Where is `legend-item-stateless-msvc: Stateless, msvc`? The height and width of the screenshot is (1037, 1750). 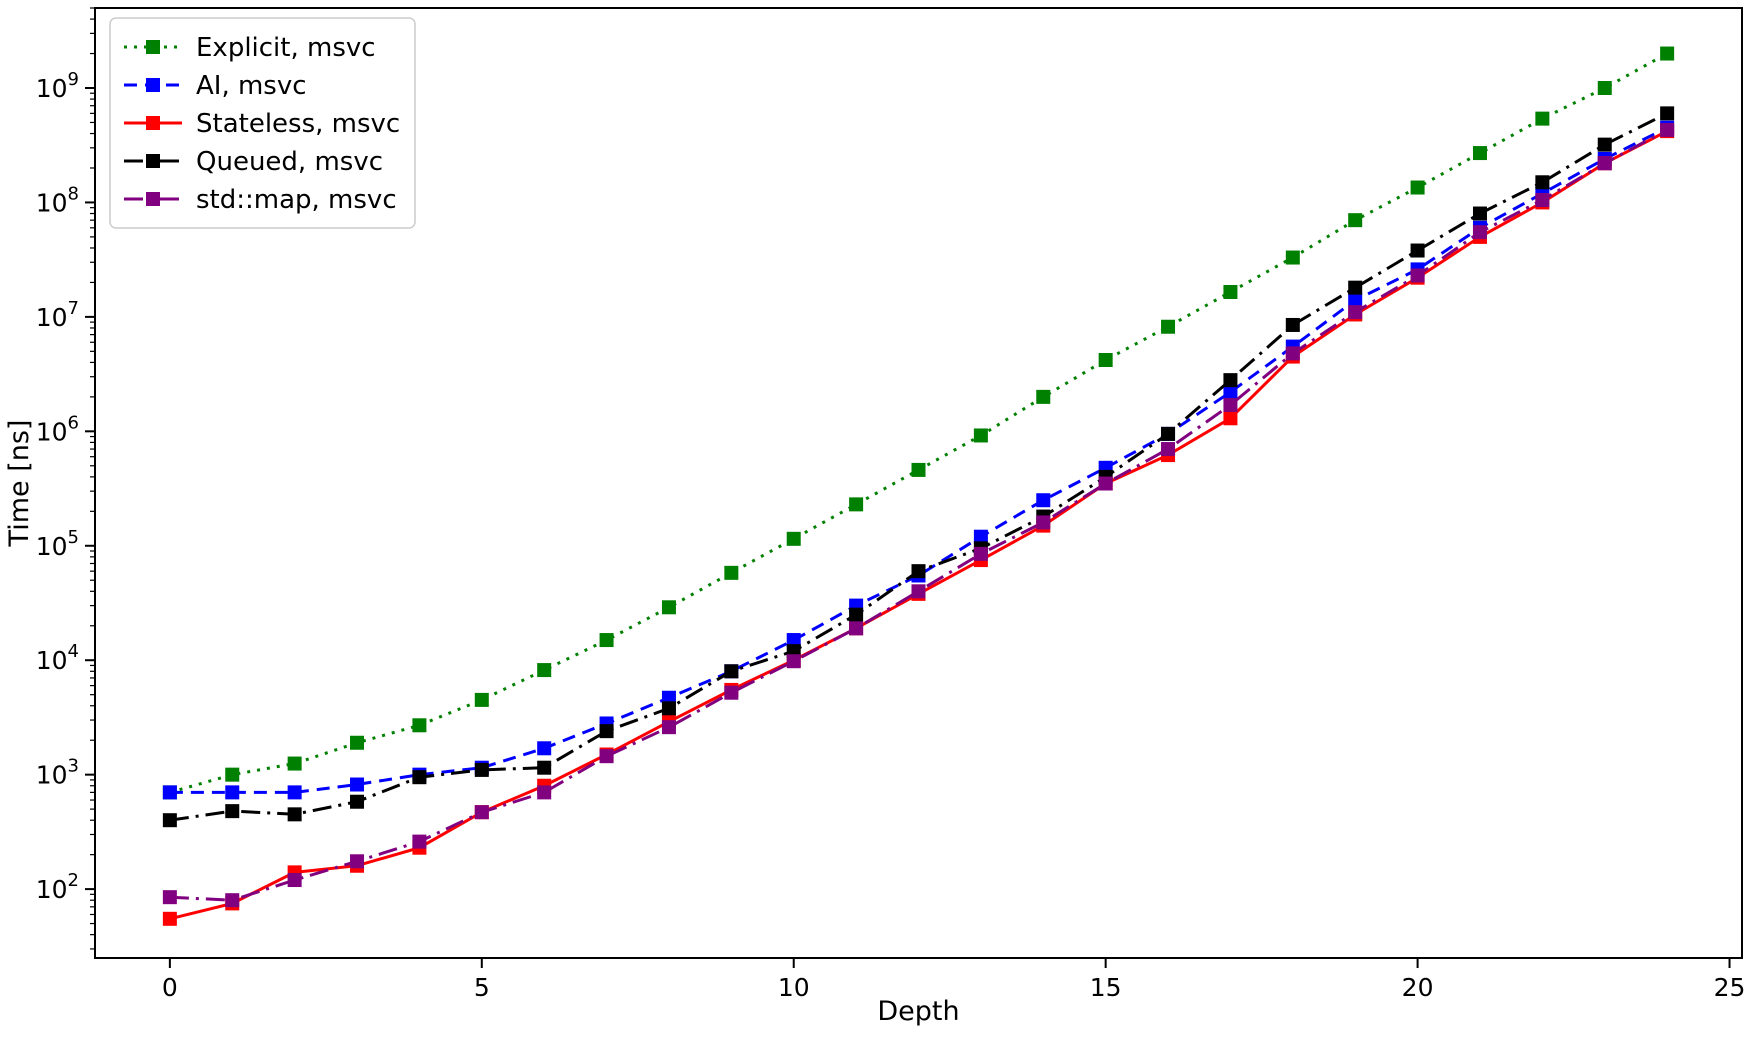
legend-item-stateless-msvc: Stateless, msvc is located at coordinates (262, 124).